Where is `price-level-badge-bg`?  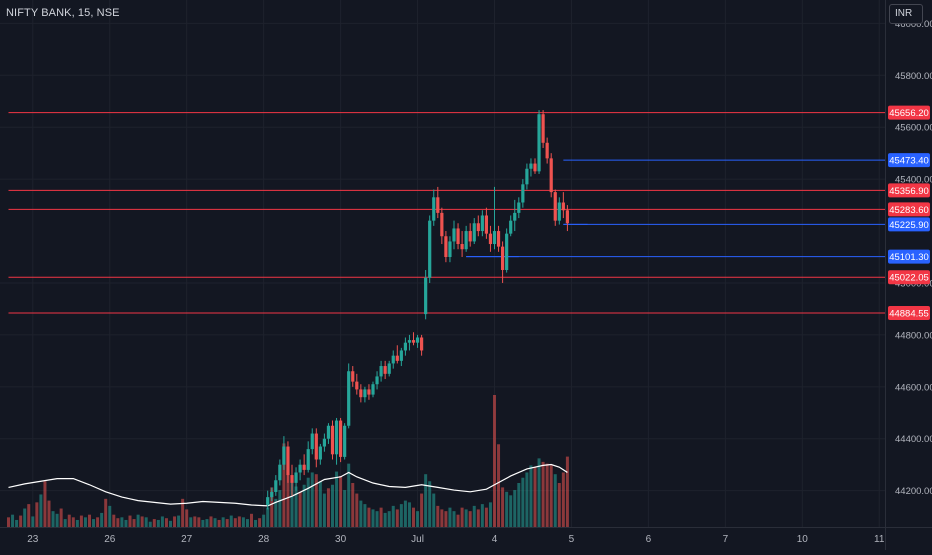 price-level-badge-bg is located at coordinates (909, 256).